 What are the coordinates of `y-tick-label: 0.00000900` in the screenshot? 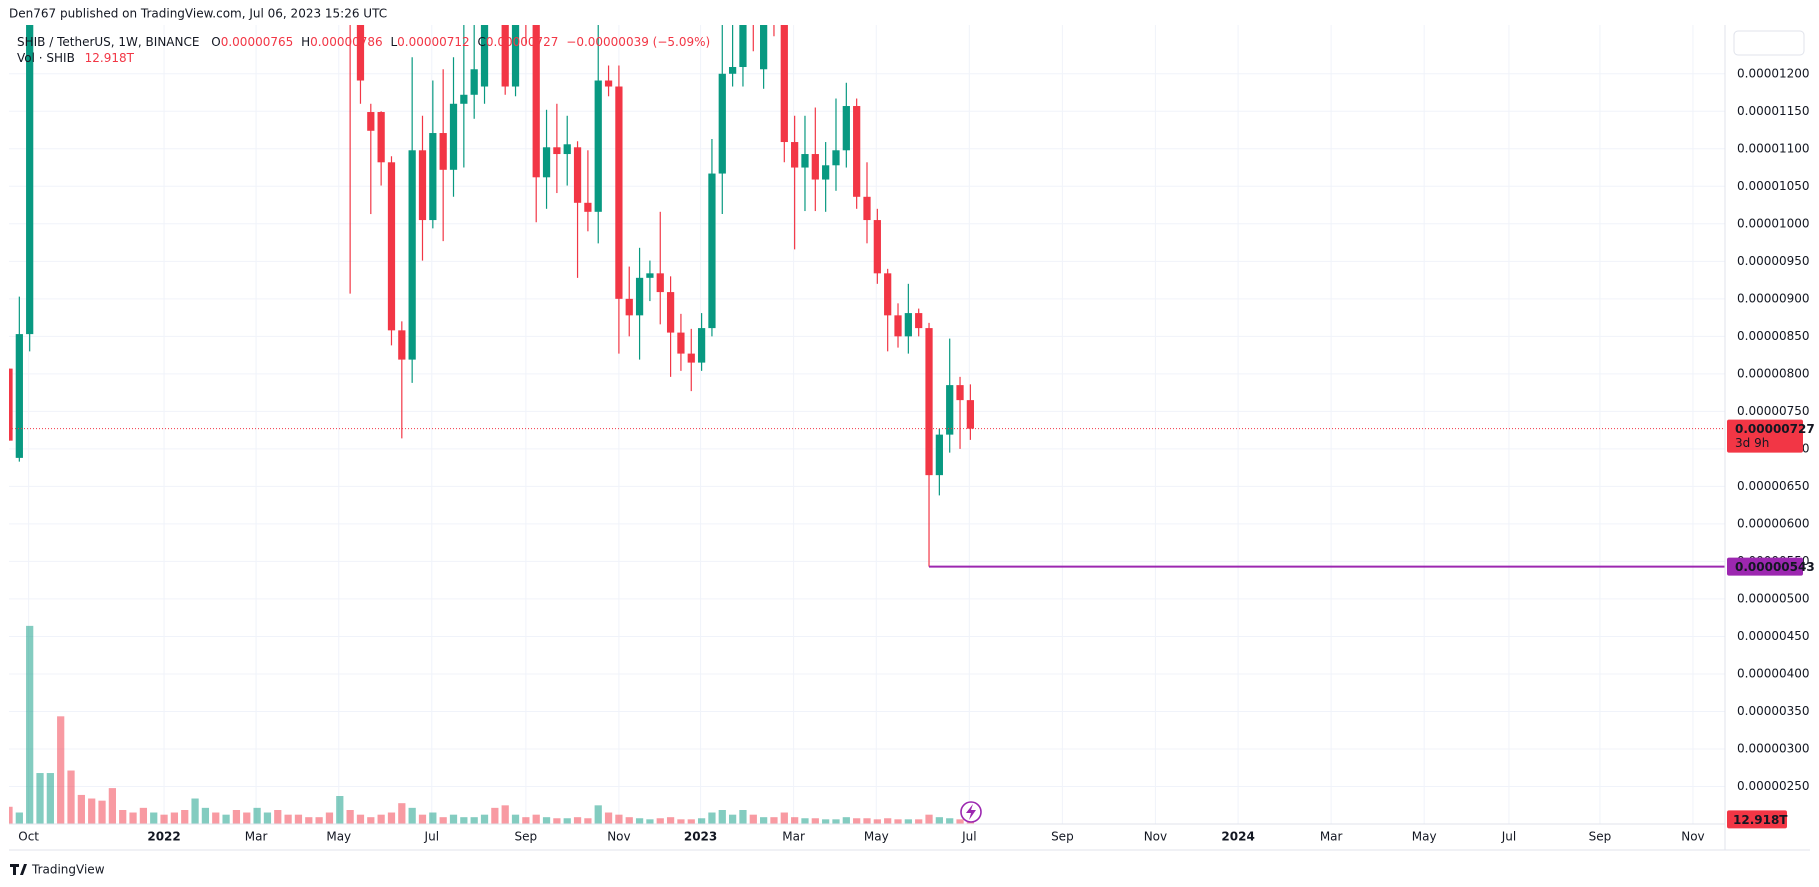 It's located at (1773, 298).